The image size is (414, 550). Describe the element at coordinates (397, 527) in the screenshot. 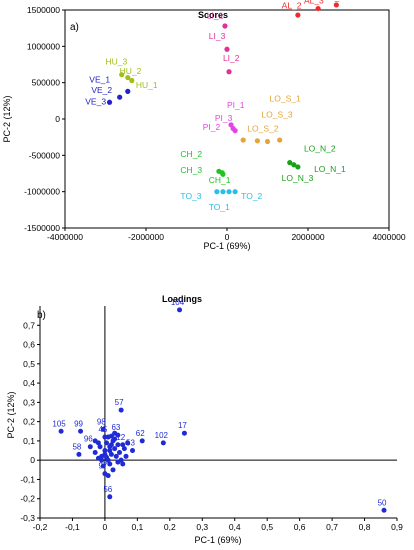

I see `loadings-x-tick-label: 0,9` at that location.